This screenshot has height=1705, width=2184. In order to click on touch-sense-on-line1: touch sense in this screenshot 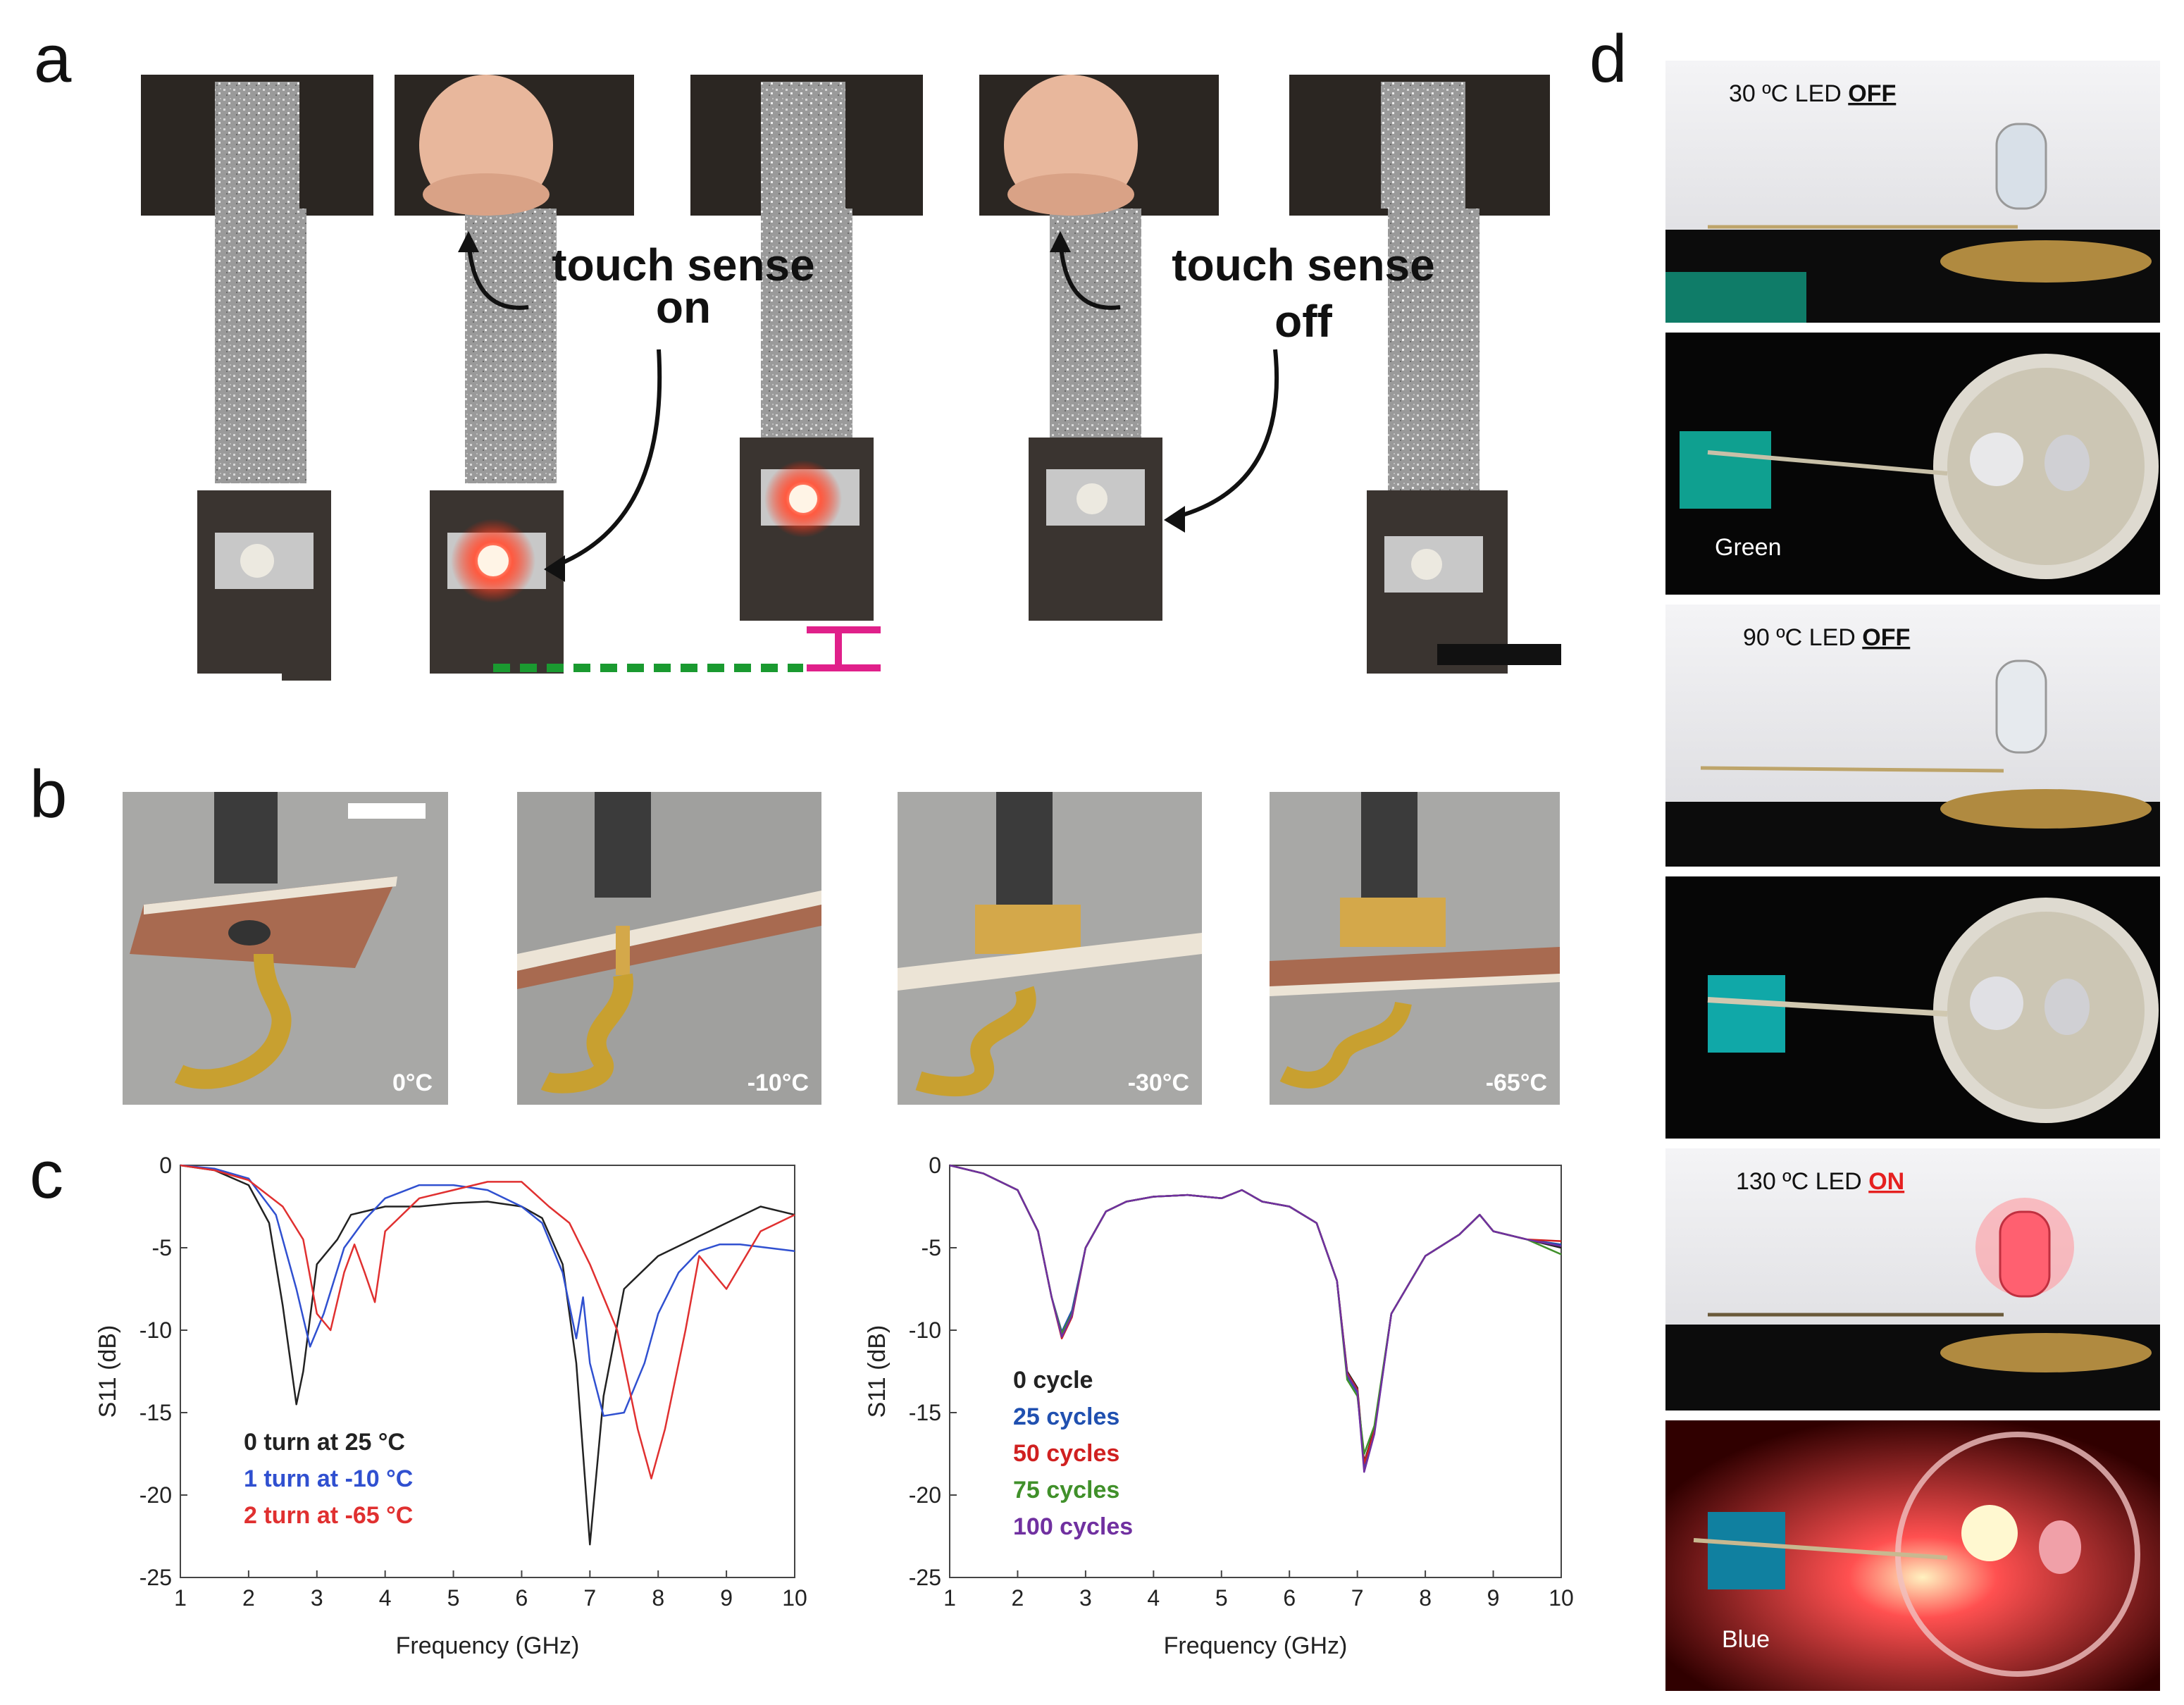, I will do `click(683, 265)`.